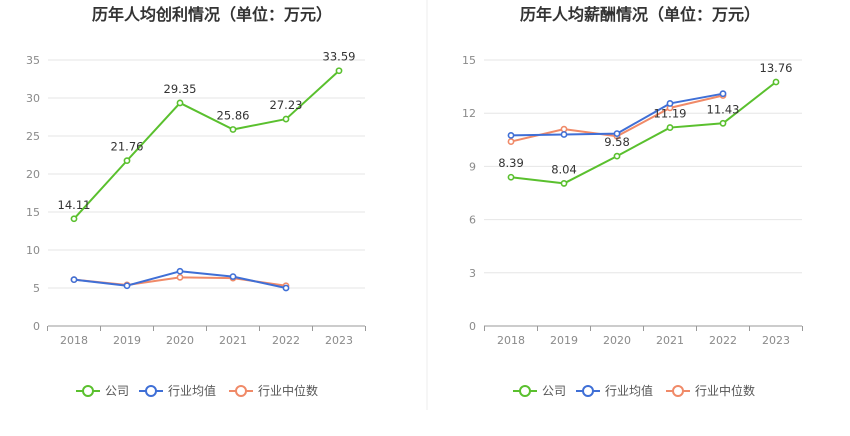 This screenshot has height=436, width=850. Describe the element at coordinates (127, 147) in the screenshot. I see `data-label: 21.76` at that location.